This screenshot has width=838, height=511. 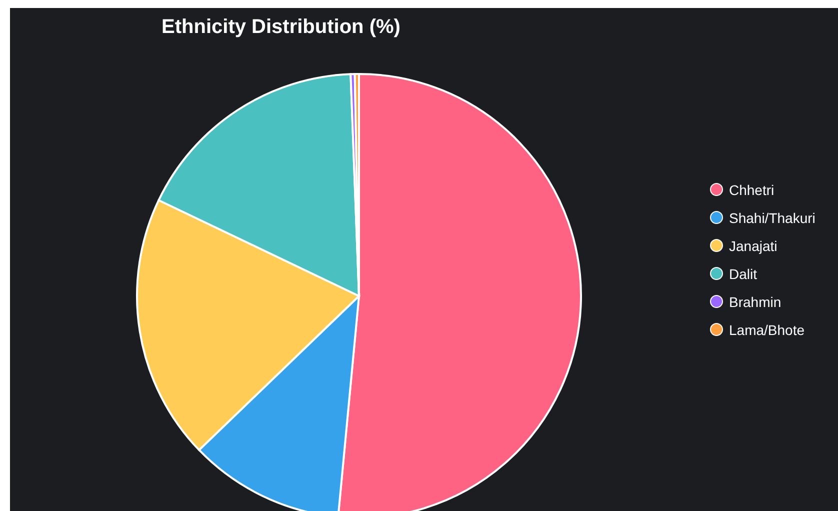 What do you see at coordinates (743, 274) in the screenshot?
I see `legend-label: Dalit` at bounding box center [743, 274].